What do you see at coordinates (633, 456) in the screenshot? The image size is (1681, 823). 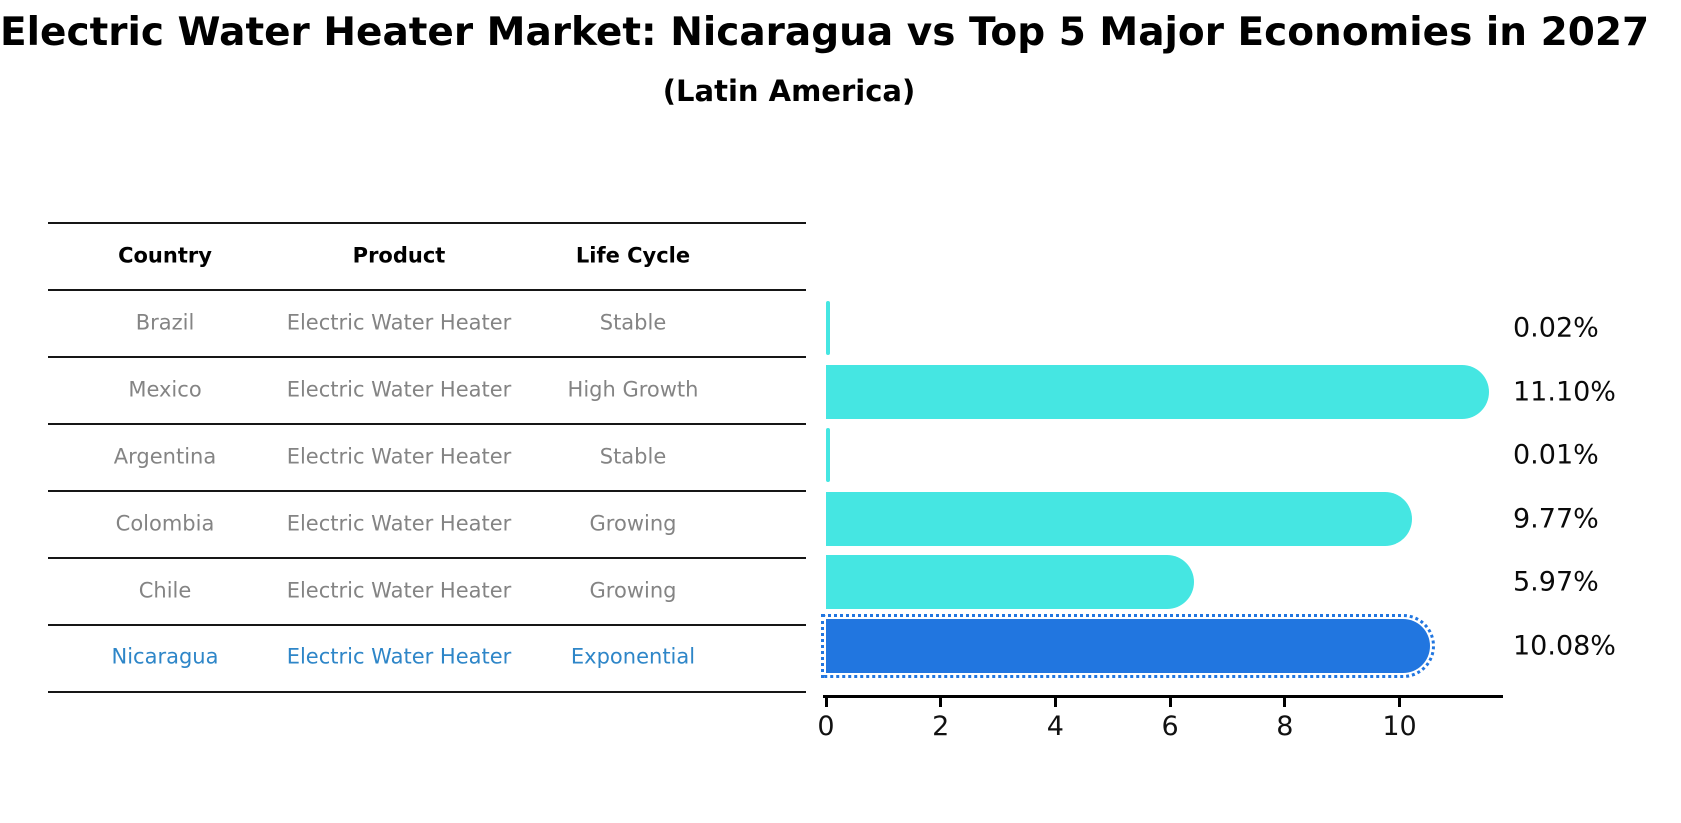 I see `table-cell-argentina-life_cycle: Stable` at bounding box center [633, 456].